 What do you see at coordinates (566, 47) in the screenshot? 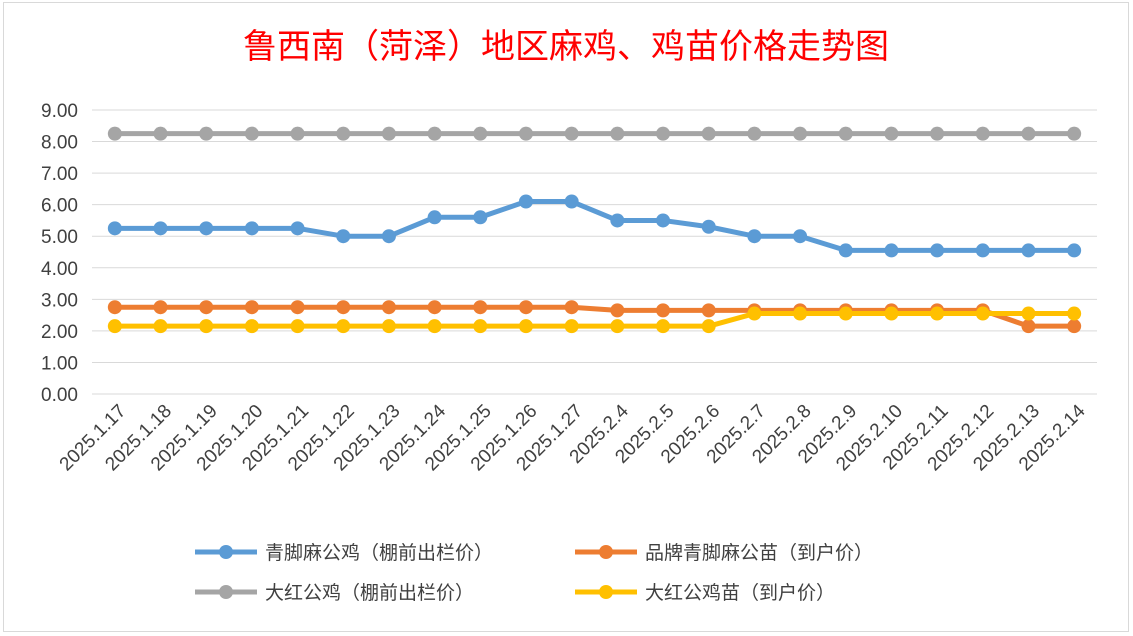
I see `chart-title: 鲁西南（菏泽）地区麻鸡、鸡苗价格走势图` at bounding box center [566, 47].